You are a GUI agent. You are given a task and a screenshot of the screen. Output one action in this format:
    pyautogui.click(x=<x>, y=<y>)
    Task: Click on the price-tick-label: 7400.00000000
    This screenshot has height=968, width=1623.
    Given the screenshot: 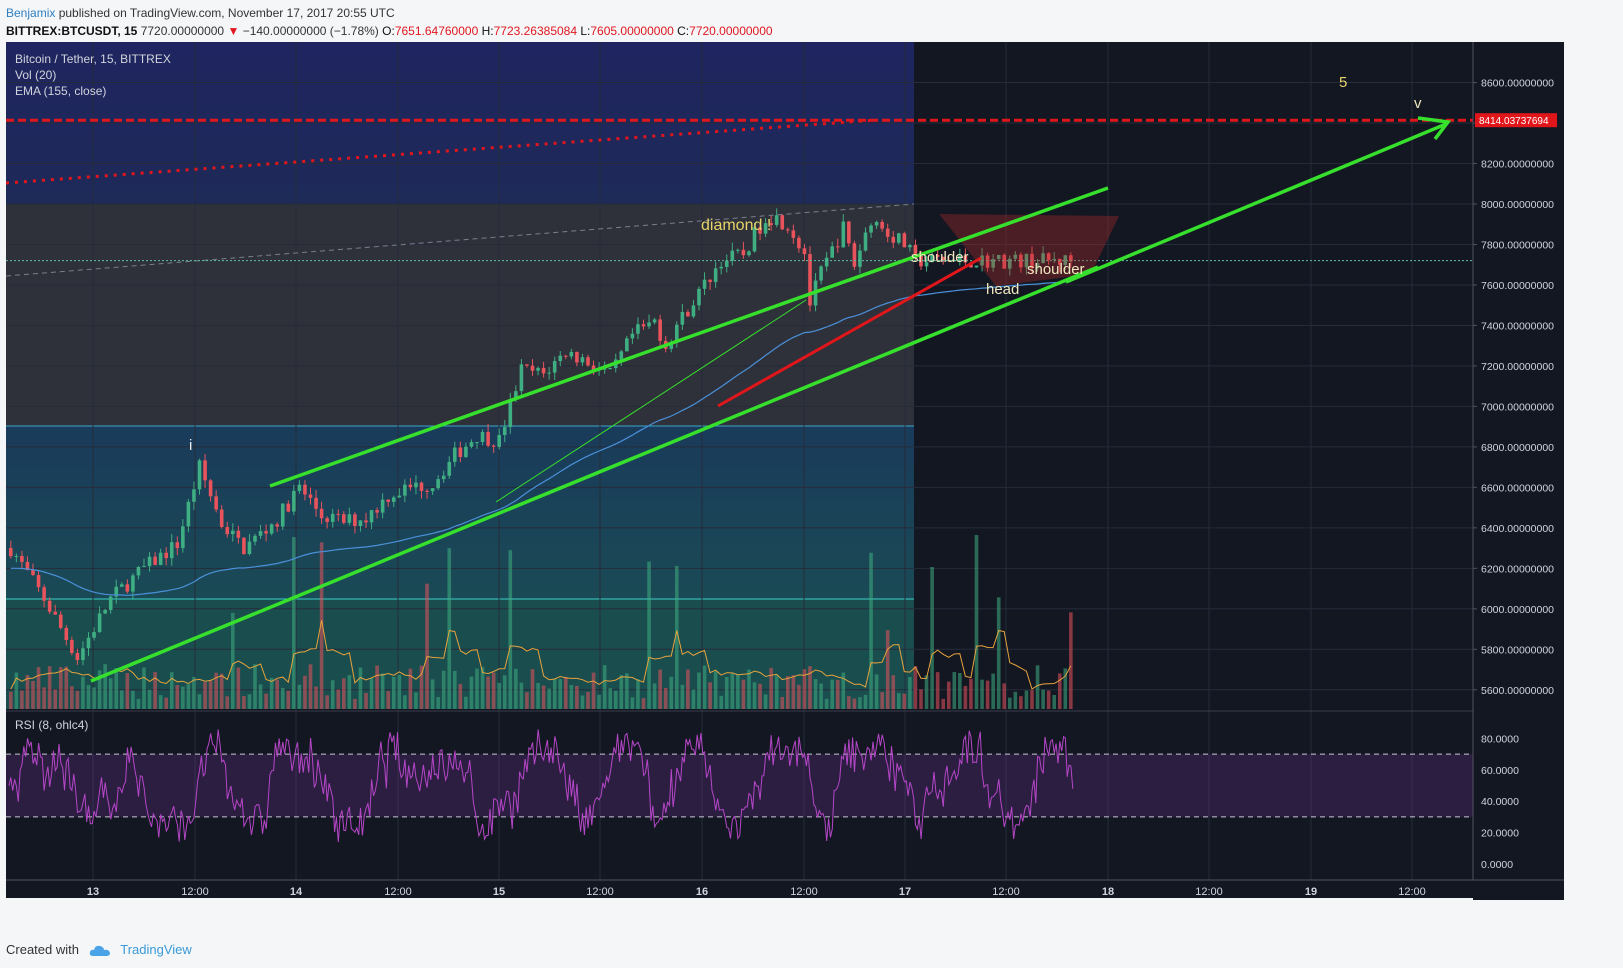 What is the action you would take?
    pyautogui.click(x=1517, y=326)
    